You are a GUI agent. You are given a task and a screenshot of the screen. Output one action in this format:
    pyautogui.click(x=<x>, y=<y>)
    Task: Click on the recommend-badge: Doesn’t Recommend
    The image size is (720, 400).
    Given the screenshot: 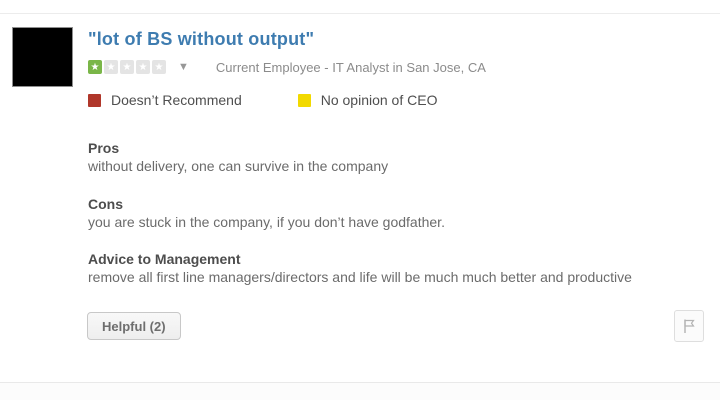 What is the action you would take?
    pyautogui.click(x=165, y=100)
    